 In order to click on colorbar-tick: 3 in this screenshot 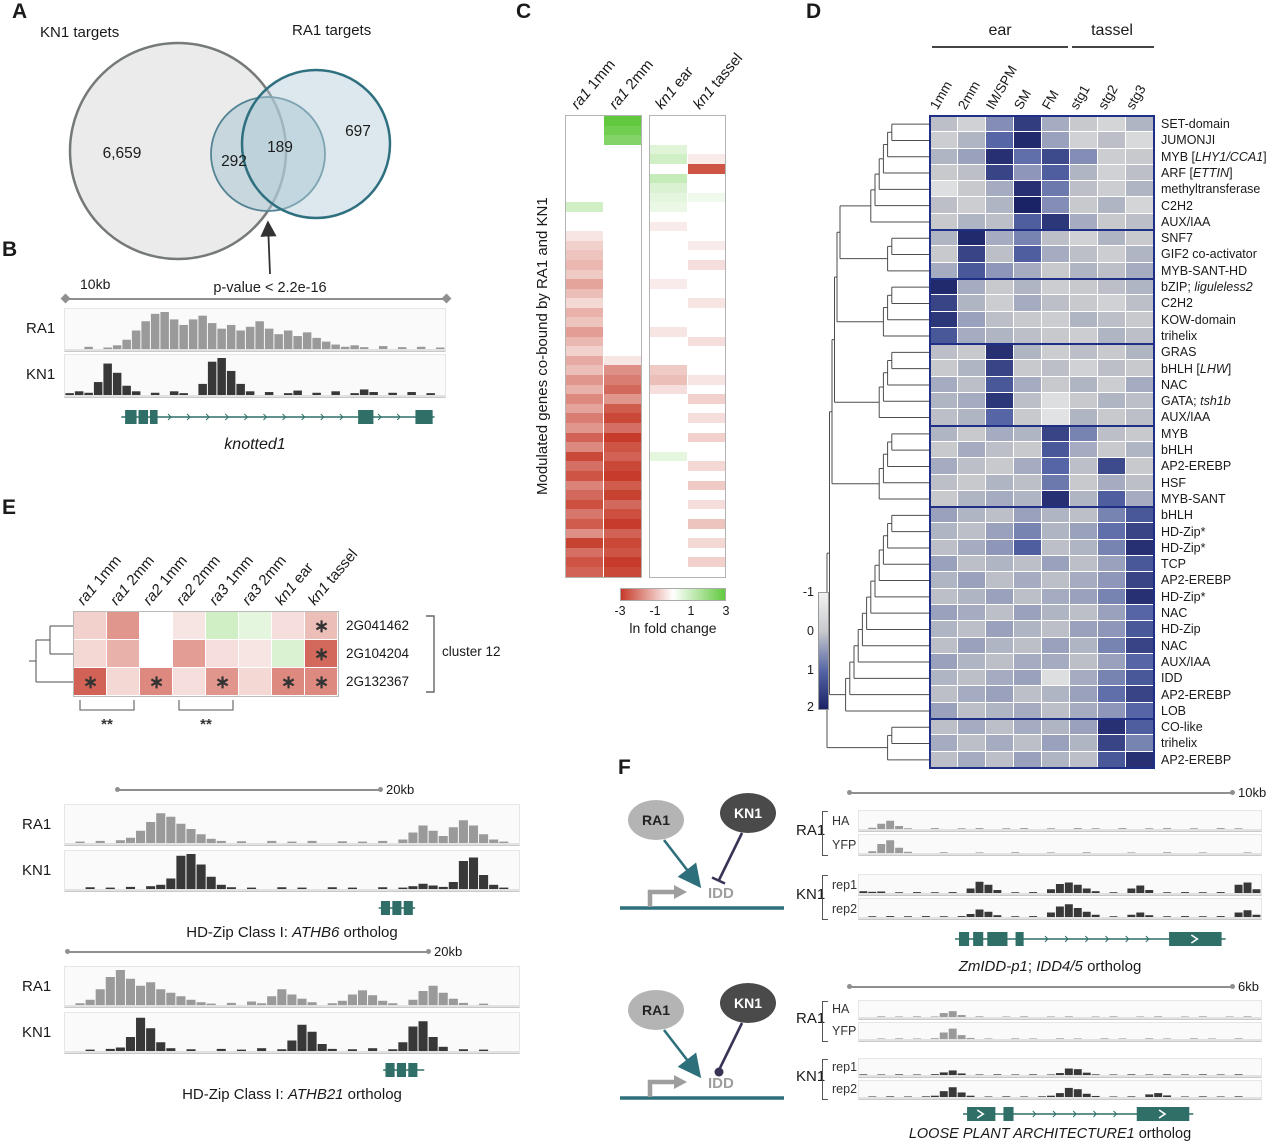, I will do `click(726, 611)`.